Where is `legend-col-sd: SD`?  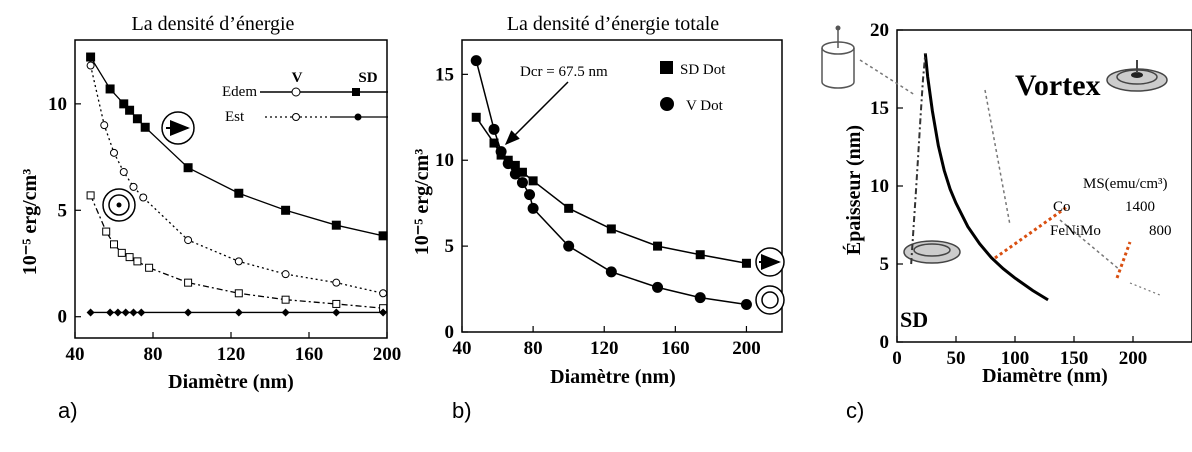
legend-col-sd: SD is located at coordinates (367, 78).